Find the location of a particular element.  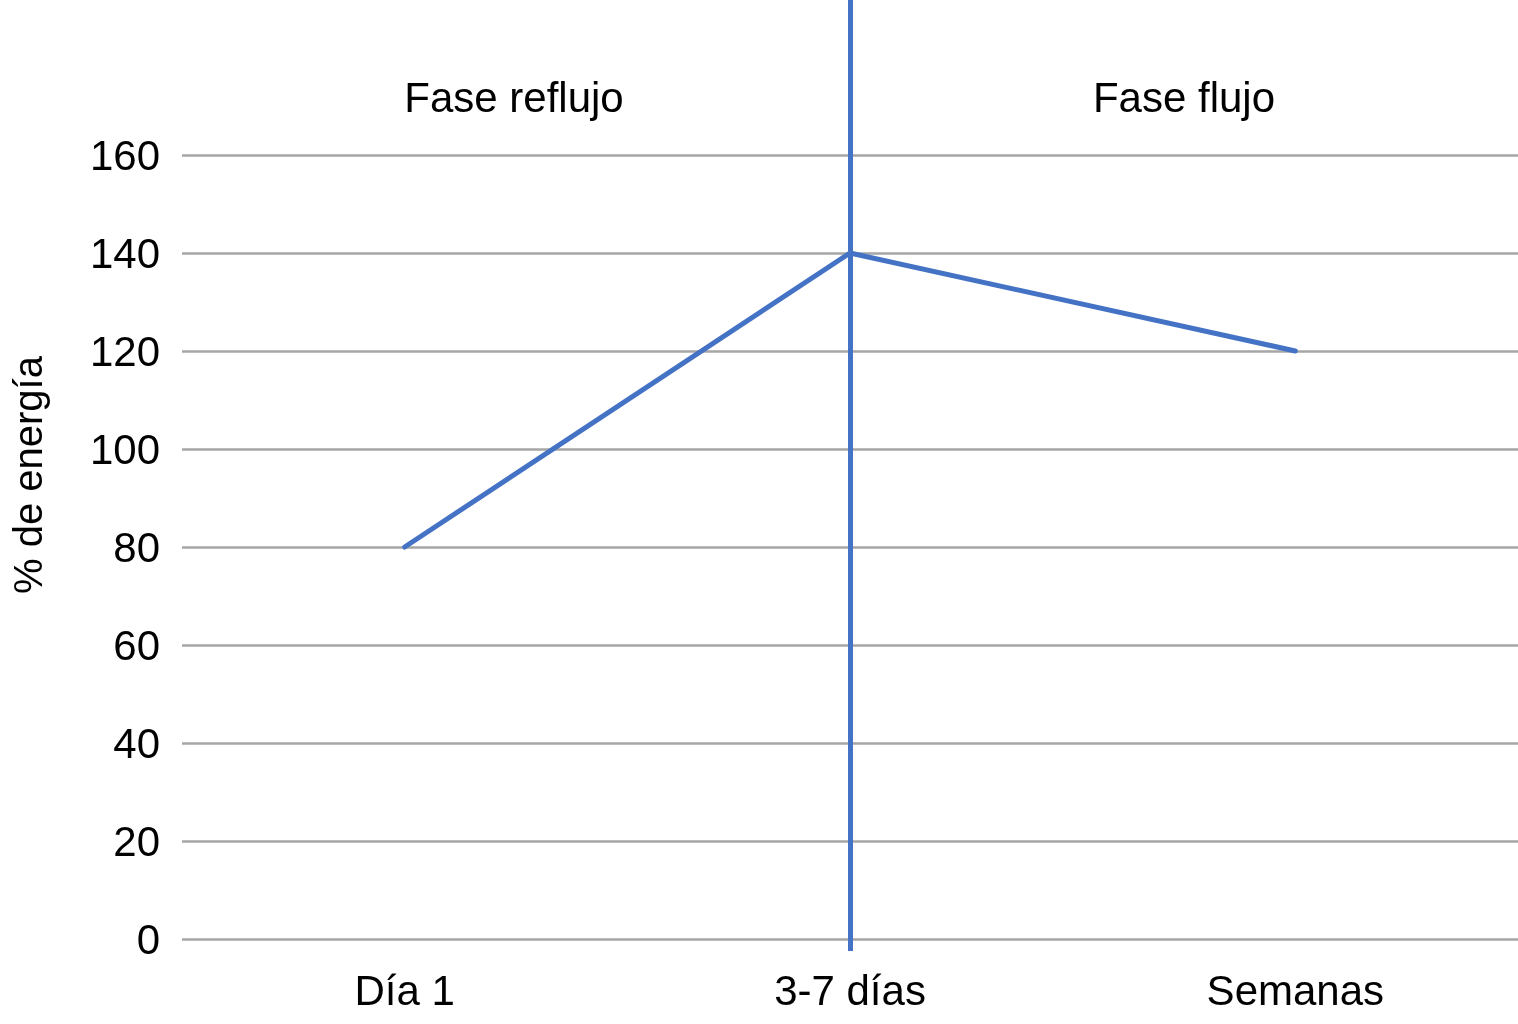

y-tick-label: 20 is located at coordinates (136, 841).